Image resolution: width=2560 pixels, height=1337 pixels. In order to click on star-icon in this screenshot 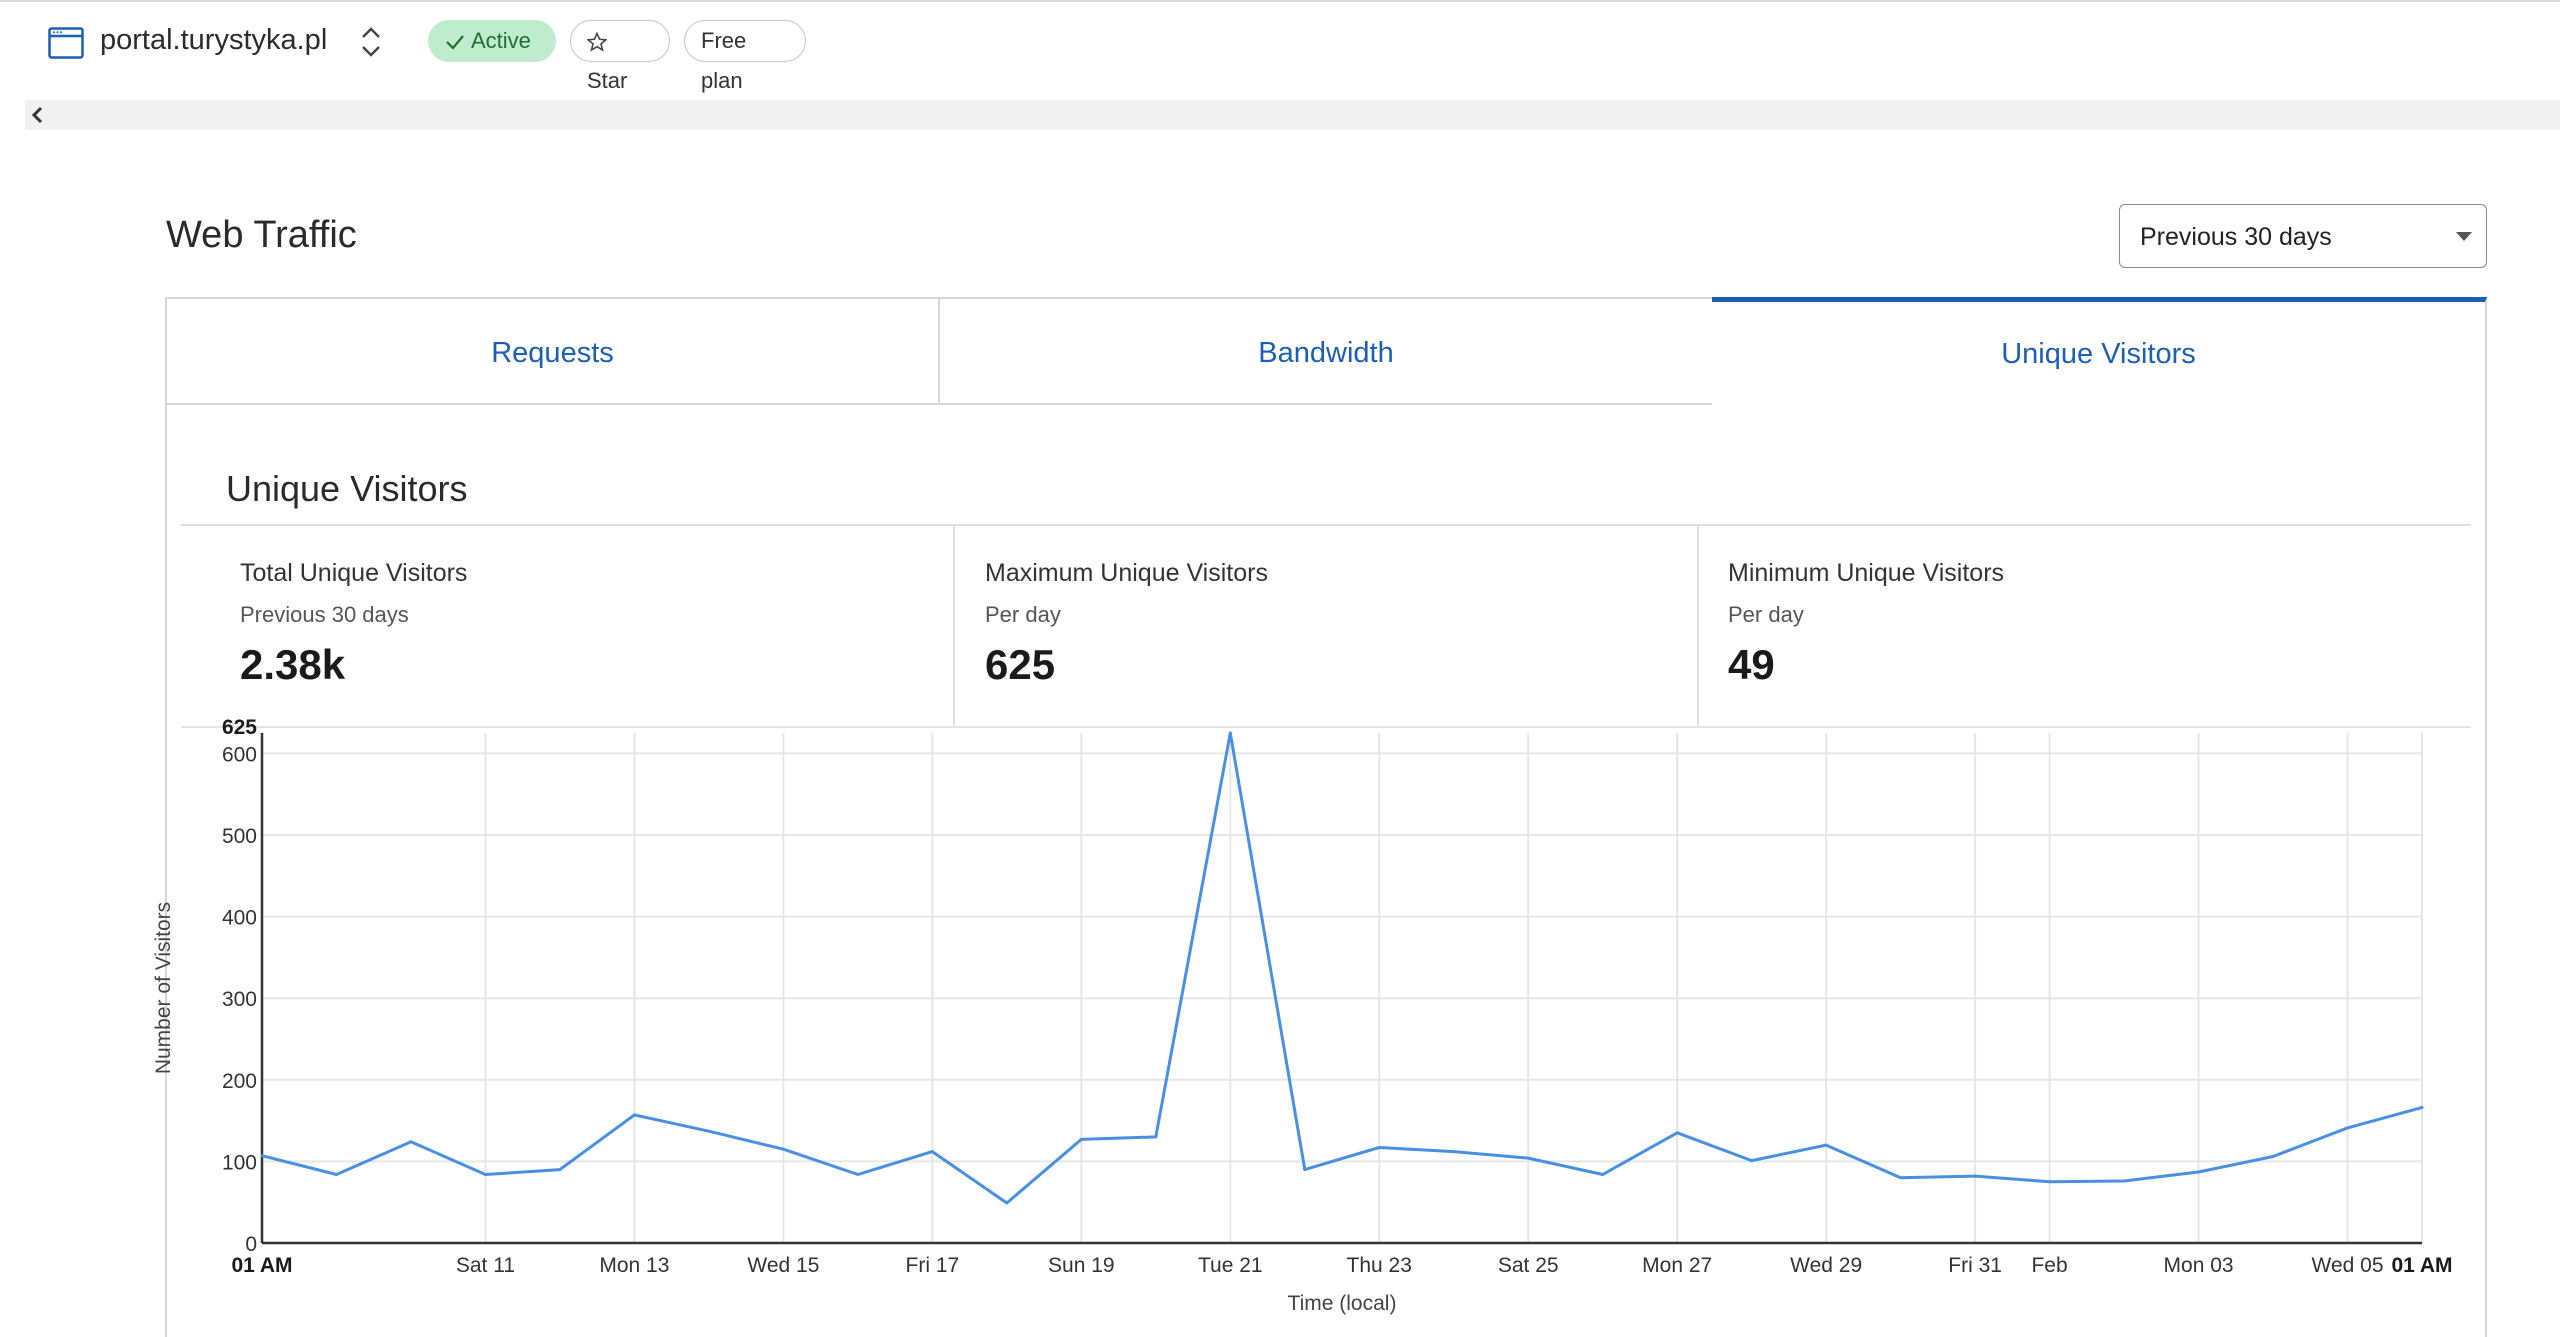, I will do `click(597, 41)`.